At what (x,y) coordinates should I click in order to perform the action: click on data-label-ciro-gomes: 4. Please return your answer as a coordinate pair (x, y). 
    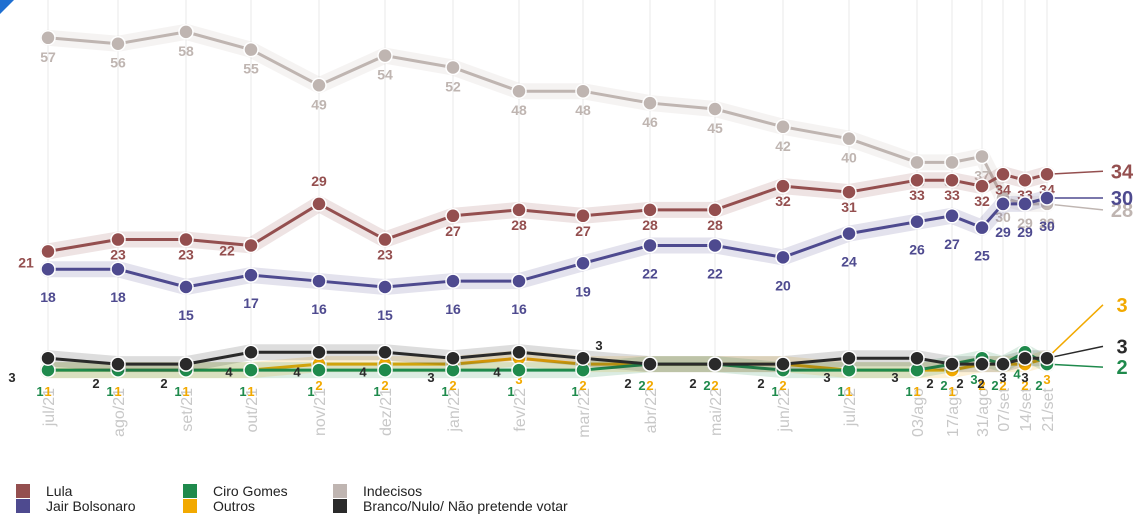
    Looking at the image, I should click on (1017, 373).